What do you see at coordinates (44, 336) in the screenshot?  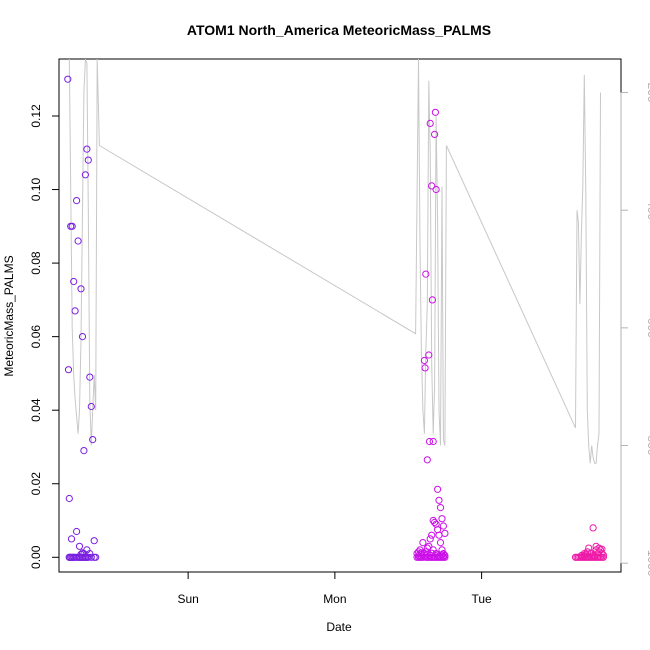 I see `y-axis: 0.00 0.02 0.04 0.06 0.08 0.10 0.12` at bounding box center [44, 336].